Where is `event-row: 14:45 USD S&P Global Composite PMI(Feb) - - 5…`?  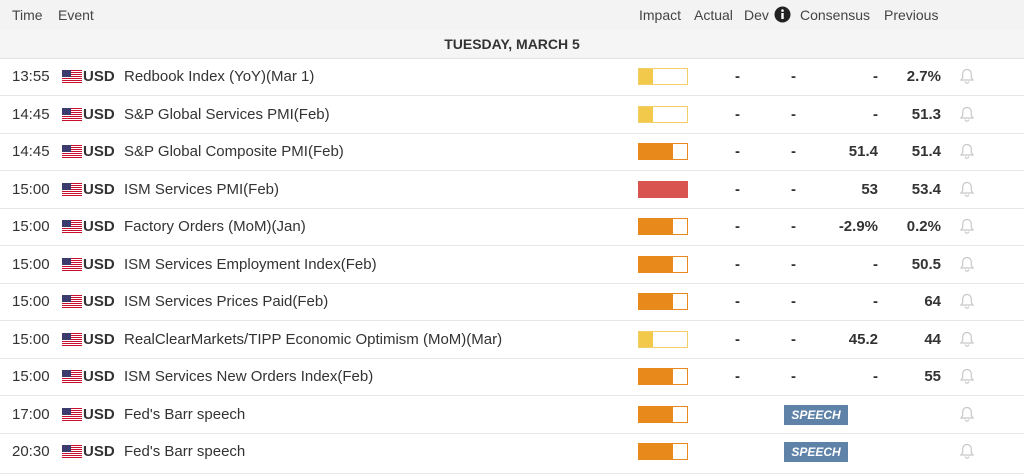 event-row: 14:45 USD S&P Global Composite PMI(Feb) - - 5… is located at coordinates (512, 152).